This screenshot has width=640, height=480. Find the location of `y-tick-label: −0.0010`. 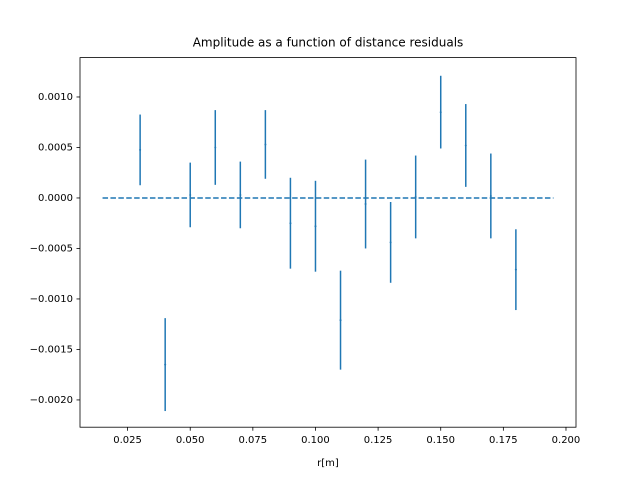

y-tick-label: −0.0010 is located at coordinates (51, 299).